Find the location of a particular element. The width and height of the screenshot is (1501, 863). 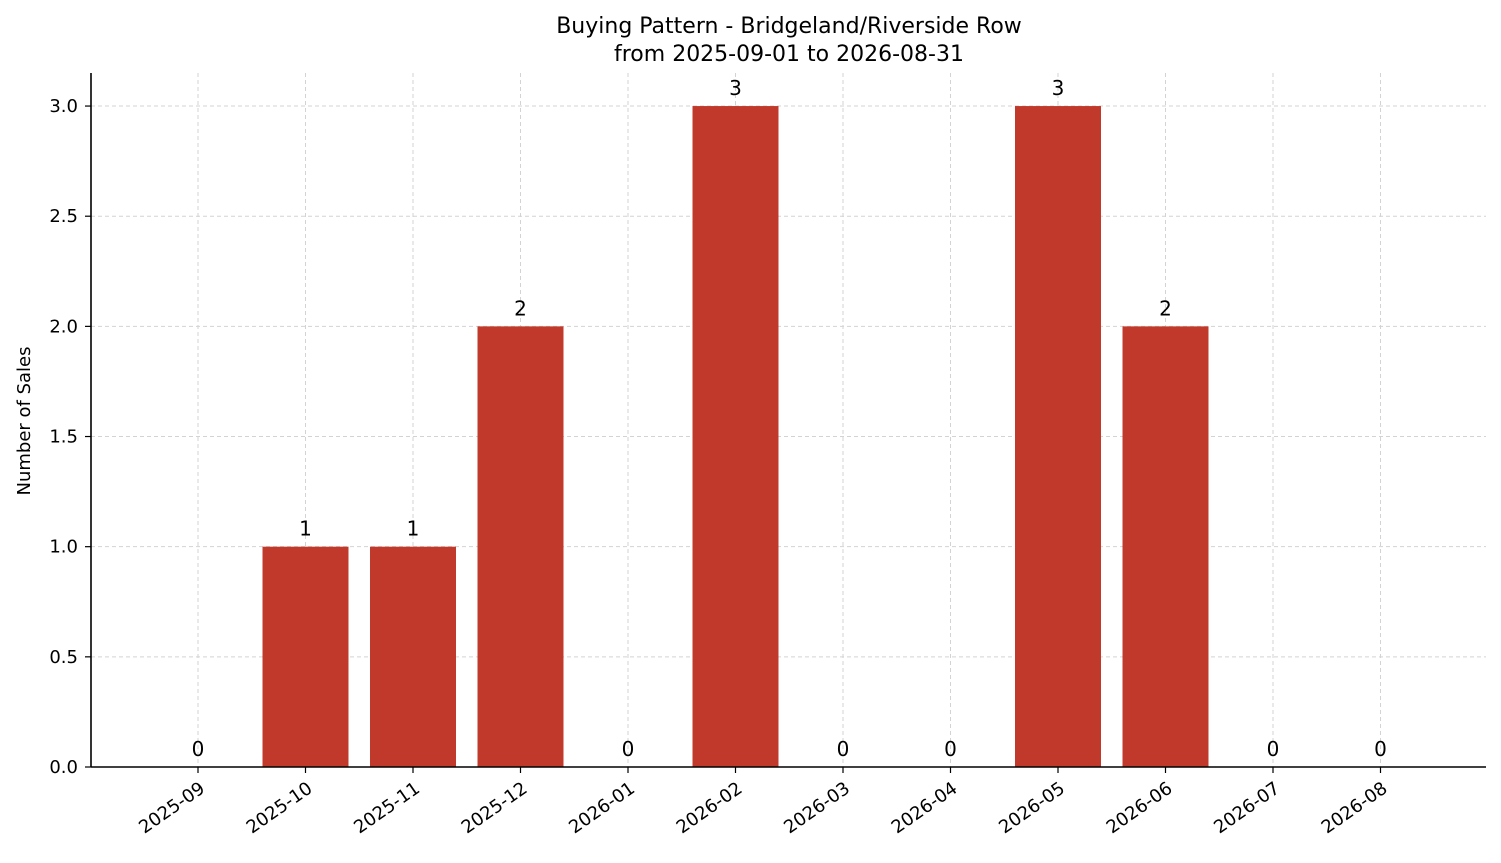

y-tick-label: 1.5 is located at coordinates (63, 437).